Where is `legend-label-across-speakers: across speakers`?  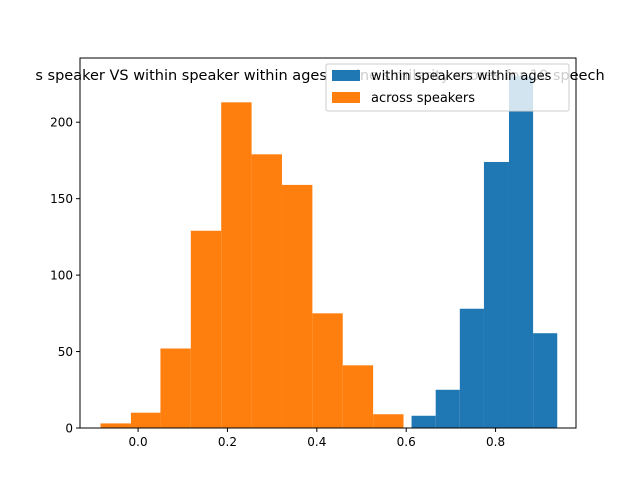 legend-label-across-speakers: across speakers is located at coordinates (423, 98).